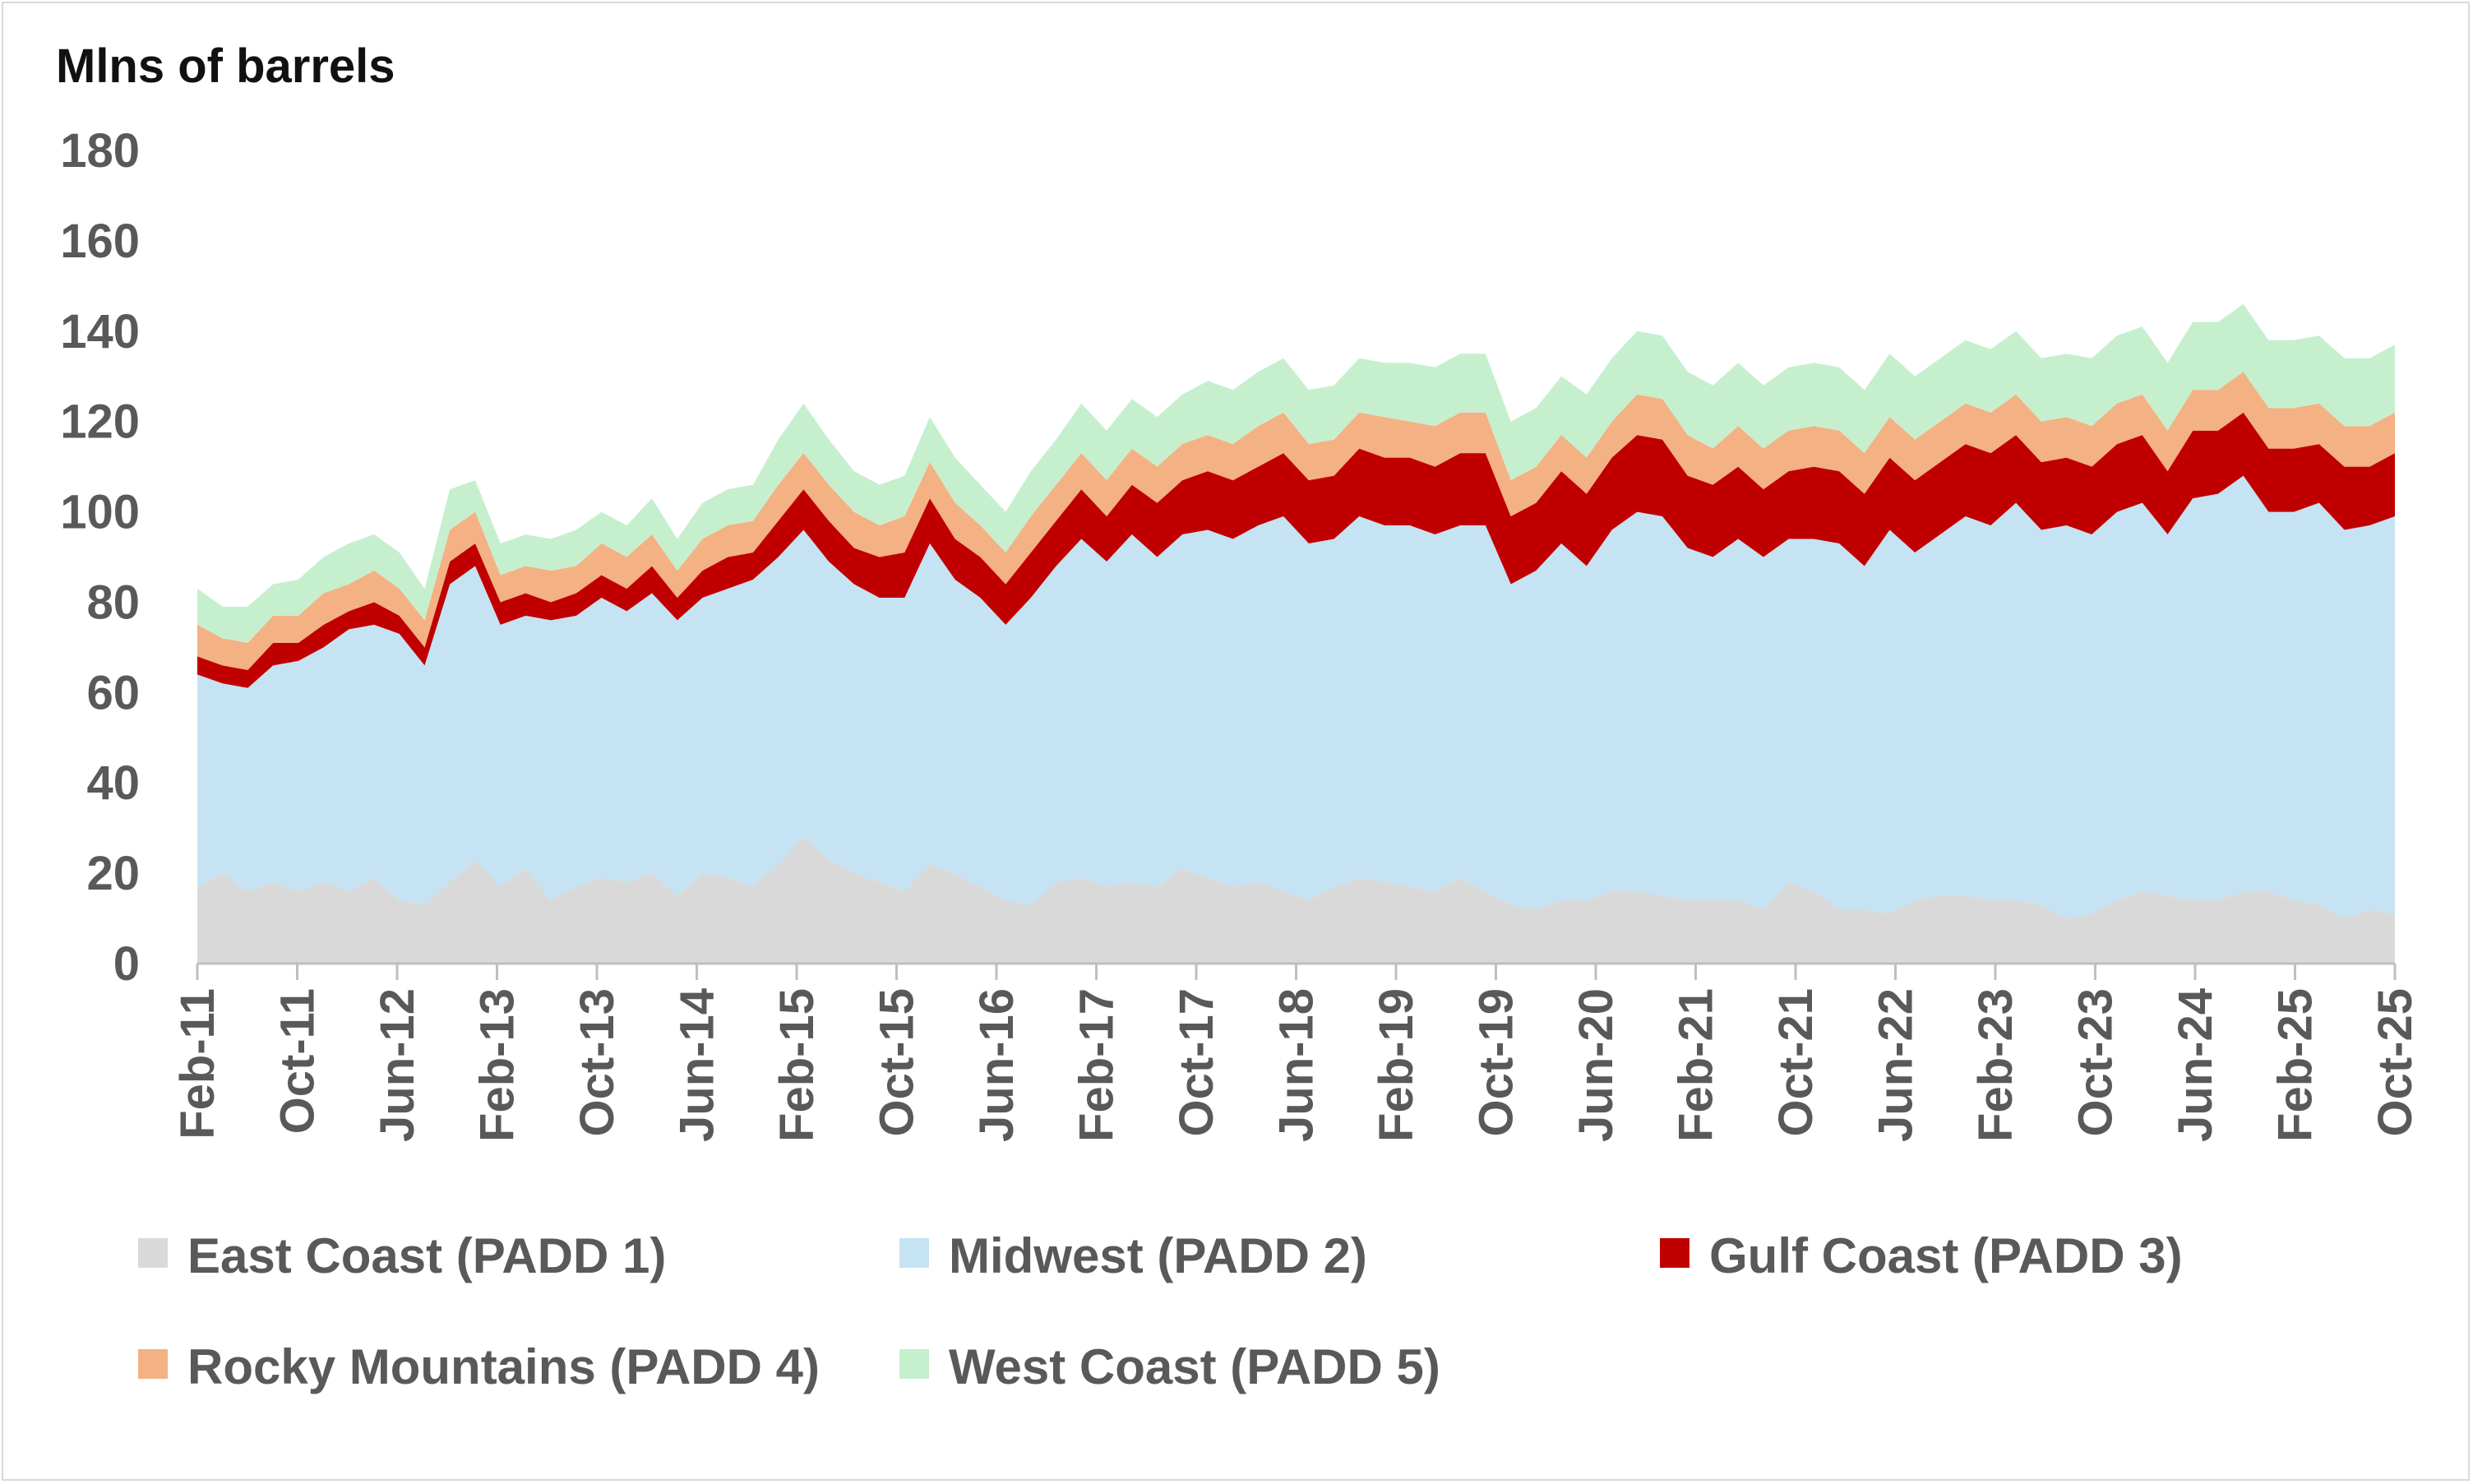  Describe the element at coordinates (597, 1062) in the screenshot. I see `x-tick-label: Oct-13` at that location.